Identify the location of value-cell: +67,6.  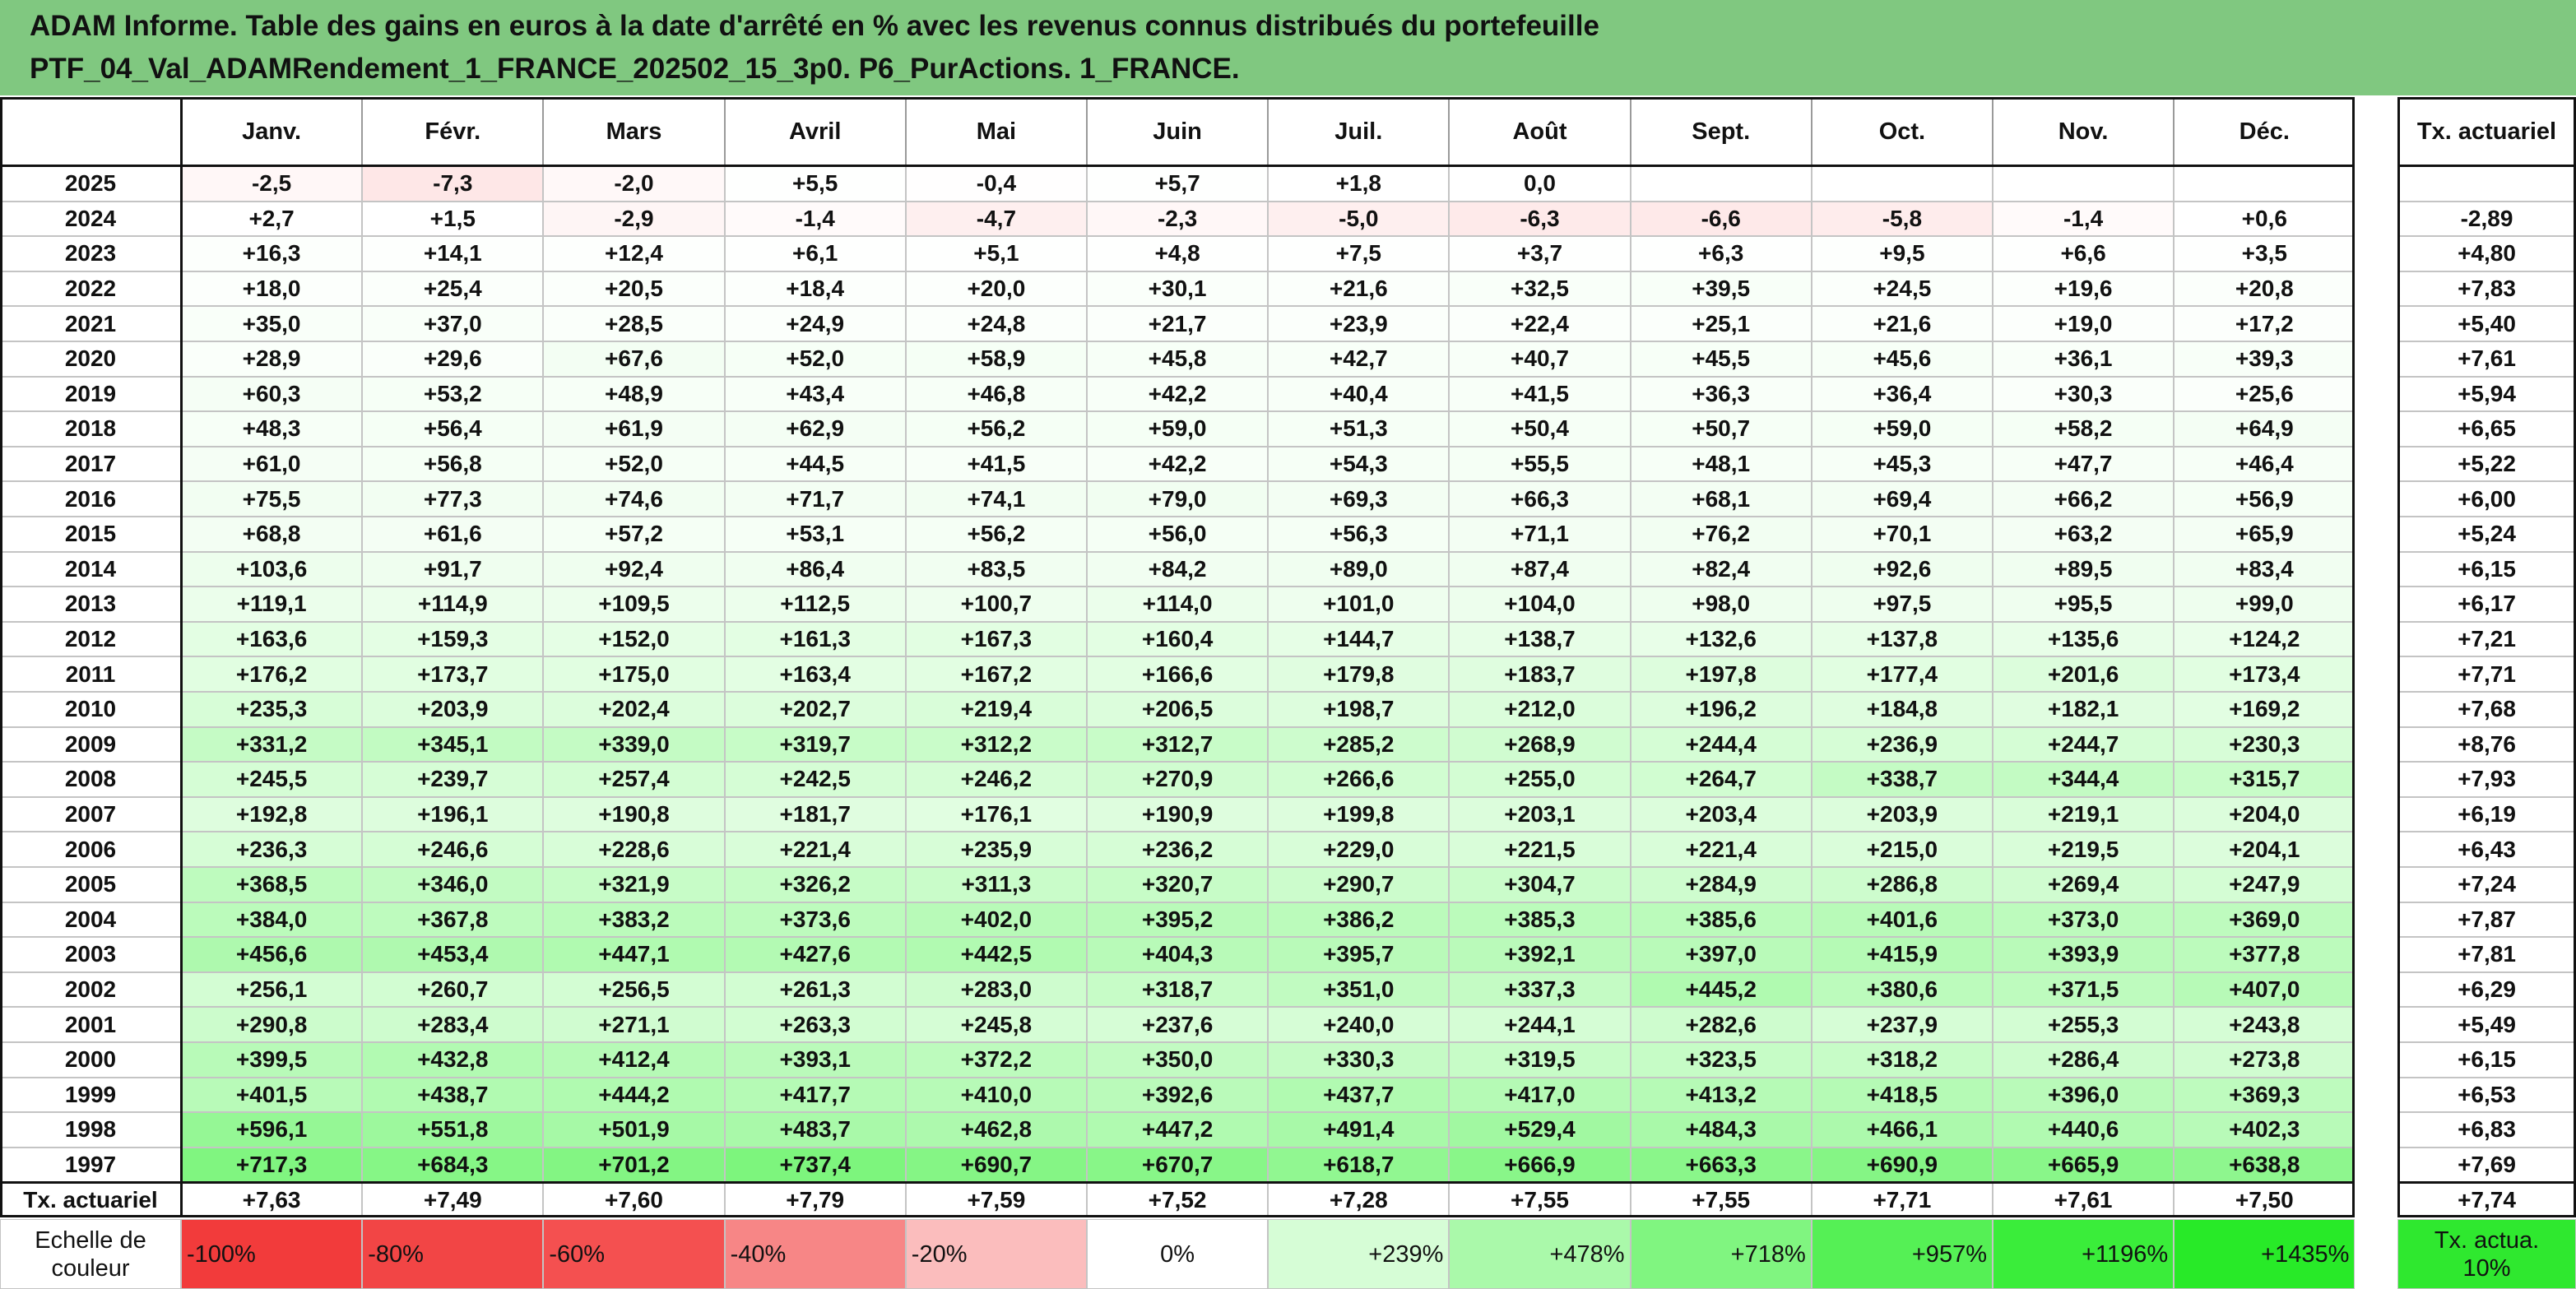
(634, 359).